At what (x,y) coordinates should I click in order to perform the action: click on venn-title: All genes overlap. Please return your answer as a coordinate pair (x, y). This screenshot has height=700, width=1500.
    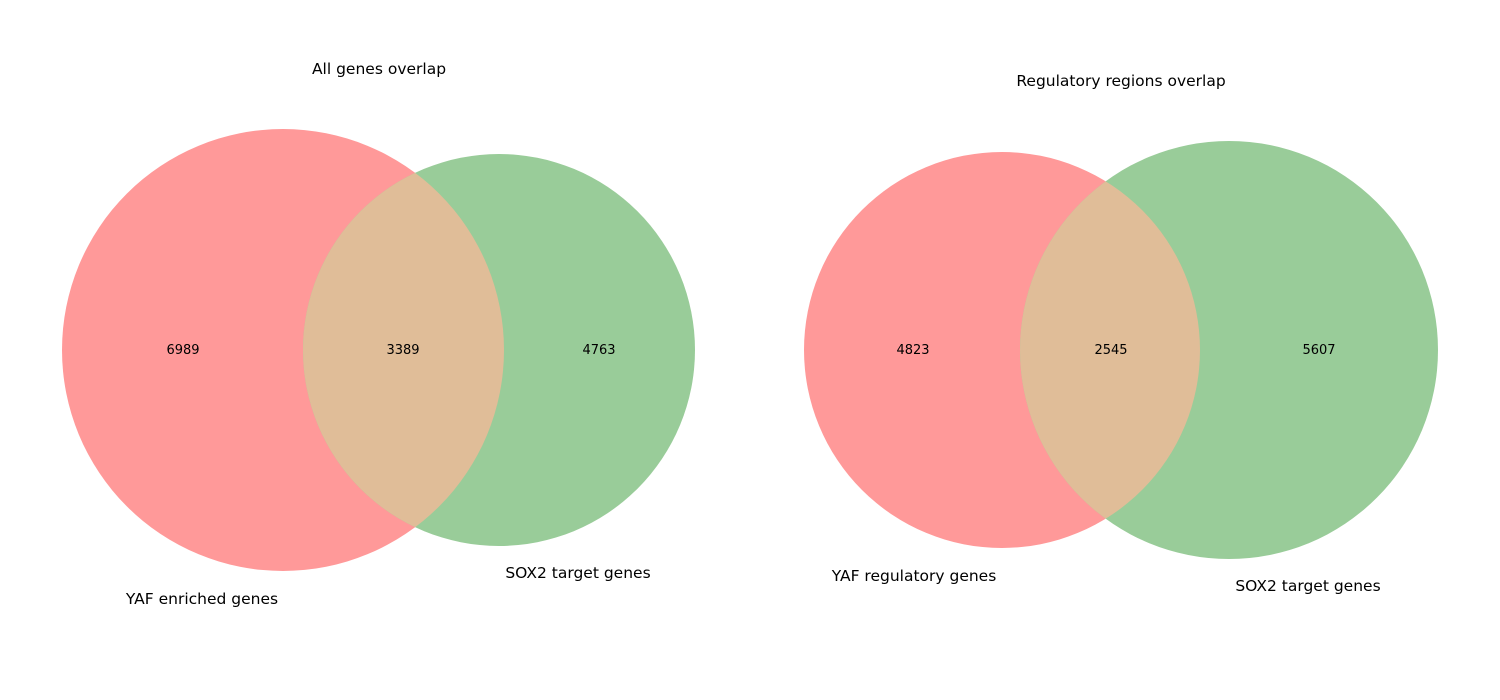
    Looking at the image, I should click on (379, 69).